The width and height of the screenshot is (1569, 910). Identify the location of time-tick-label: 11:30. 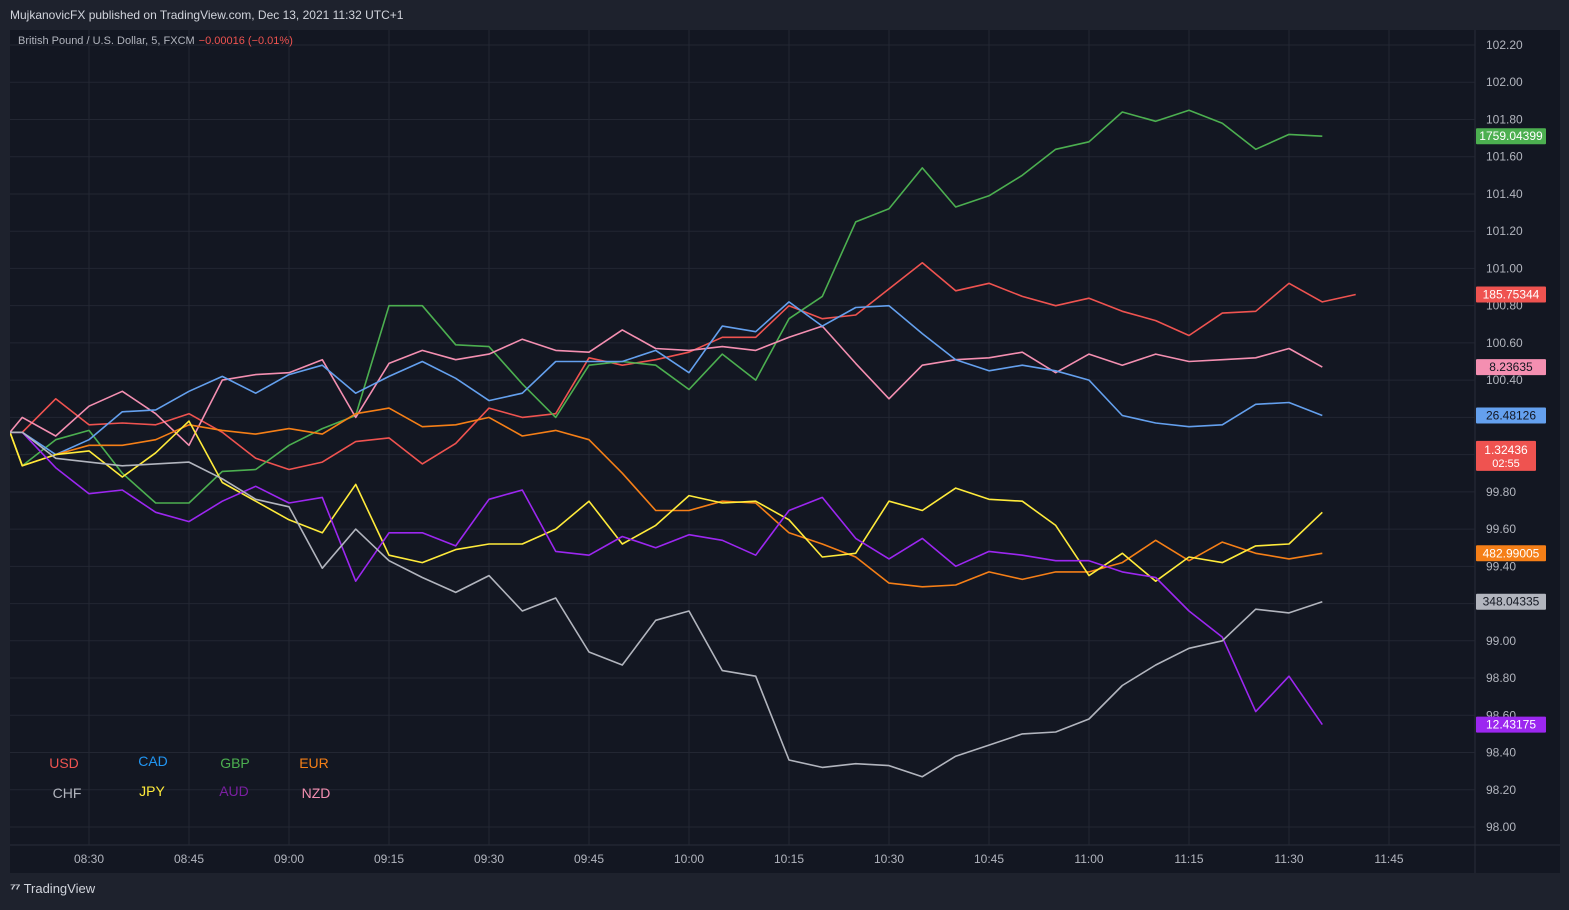
(1288, 859).